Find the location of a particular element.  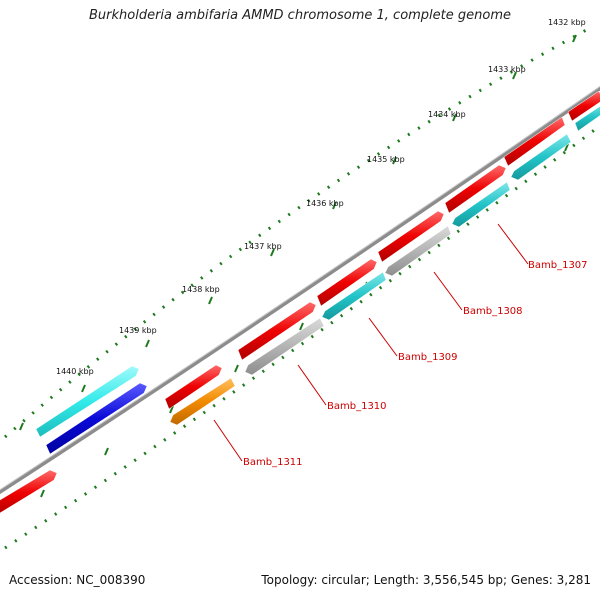

gene-label-bamb-1310: Bamb_1310 is located at coordinates (357, 406).